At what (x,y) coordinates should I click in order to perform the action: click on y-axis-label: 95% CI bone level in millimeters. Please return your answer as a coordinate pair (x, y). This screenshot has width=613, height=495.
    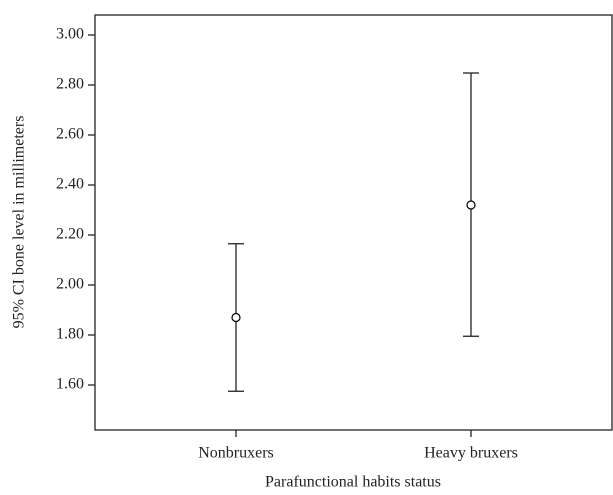
    Looking at the image, I should click on (19, 222).